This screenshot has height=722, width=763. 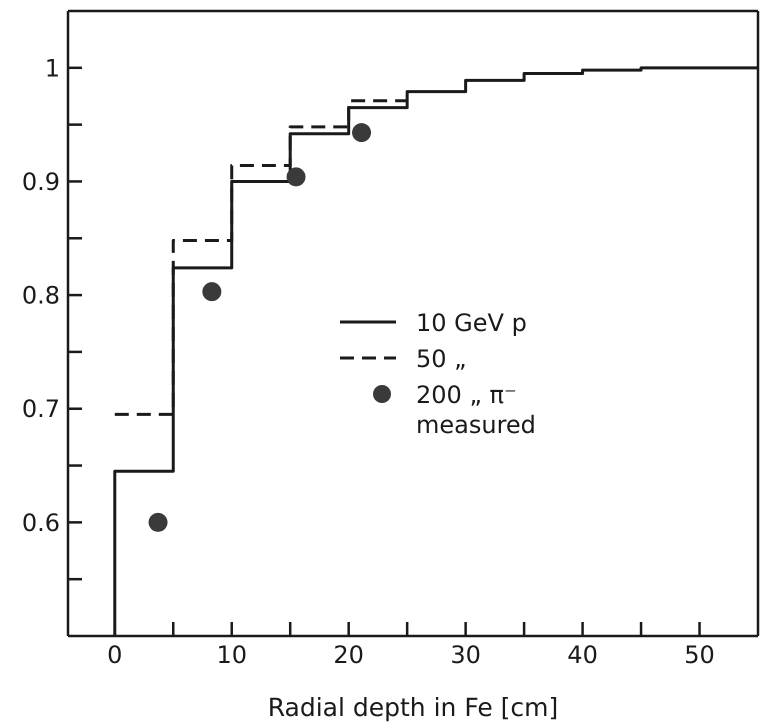 What do you see at coordinates (41, 409) in the screenshot?
I see `y-tick-label: 0.7` at bounding box center [41, 409].